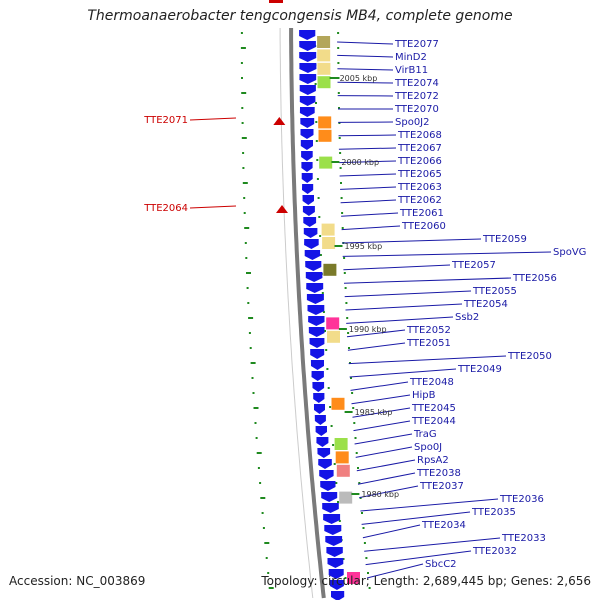  Describe the element at coordinates (416, 44) in the screenshot. I see `gene-label-tte2077: TTE2077` at that location.